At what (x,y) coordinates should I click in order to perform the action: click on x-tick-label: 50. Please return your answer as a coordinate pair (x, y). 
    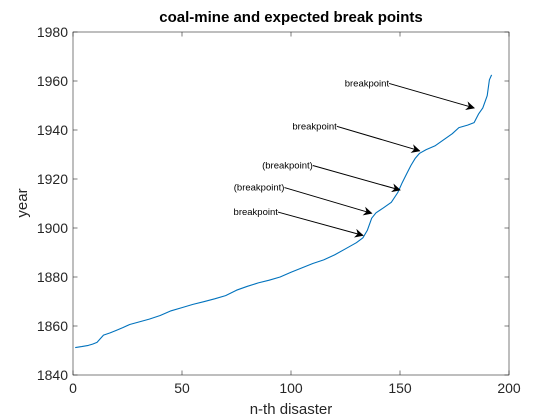
    Looking at the image, I should click on (182, 388).